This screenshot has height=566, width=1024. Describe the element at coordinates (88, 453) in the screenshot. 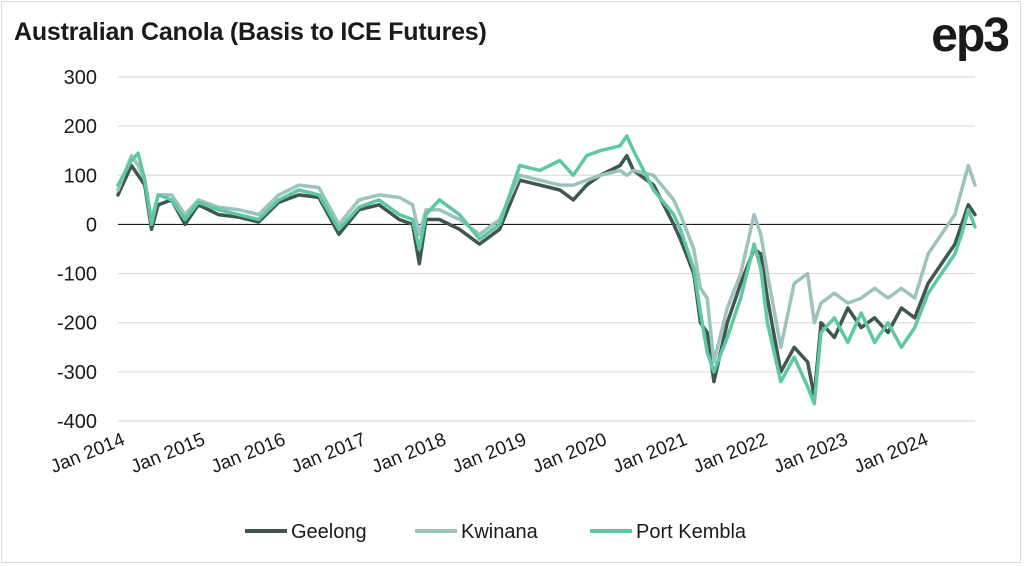

I see `x-tick-label: Jan 2014` at that location.